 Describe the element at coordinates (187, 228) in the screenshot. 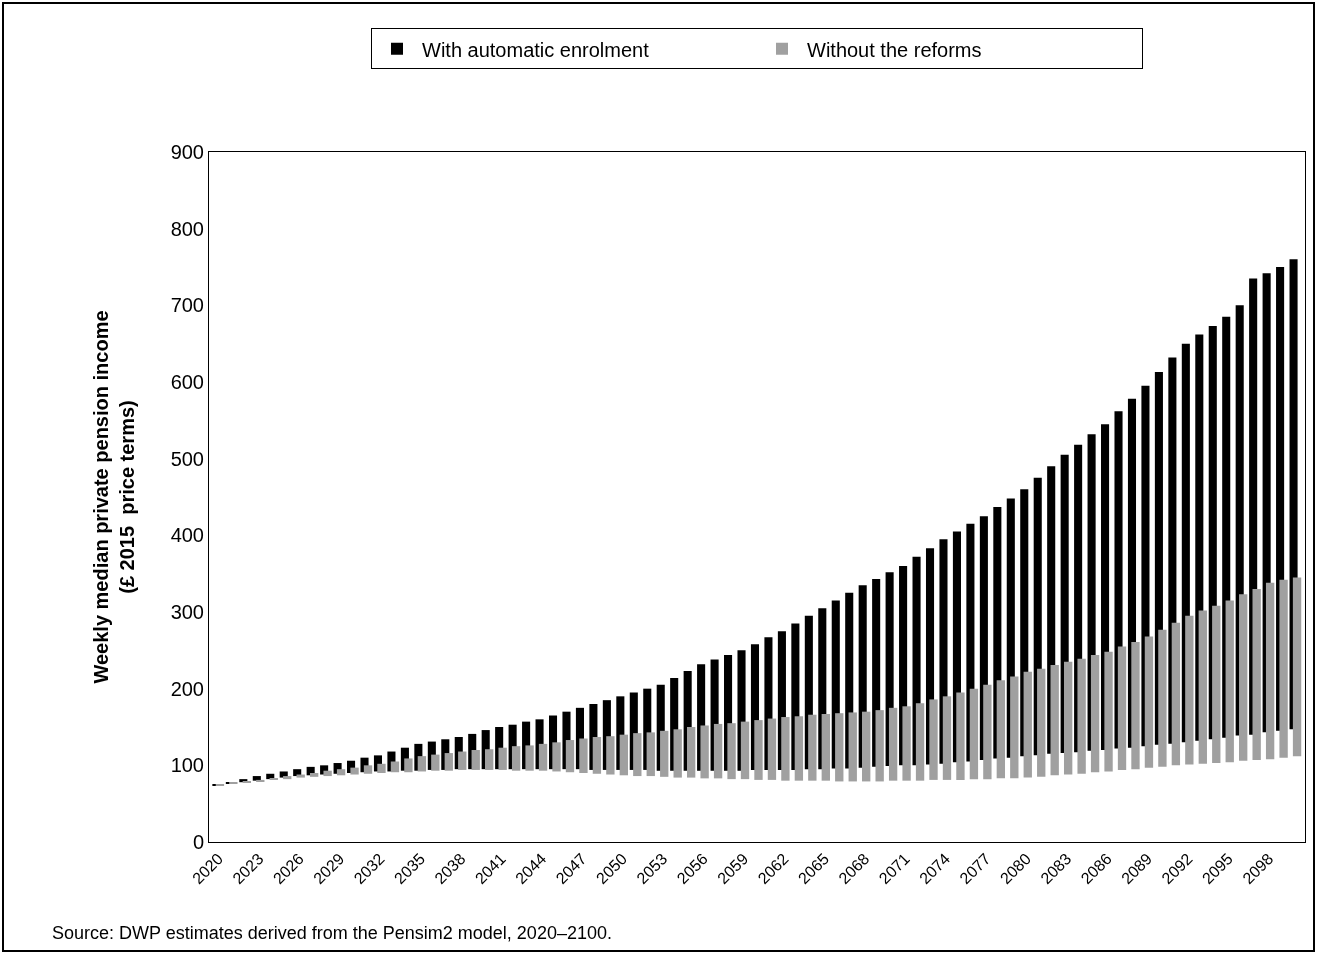

I see `y-tick-label: 800` at that location.